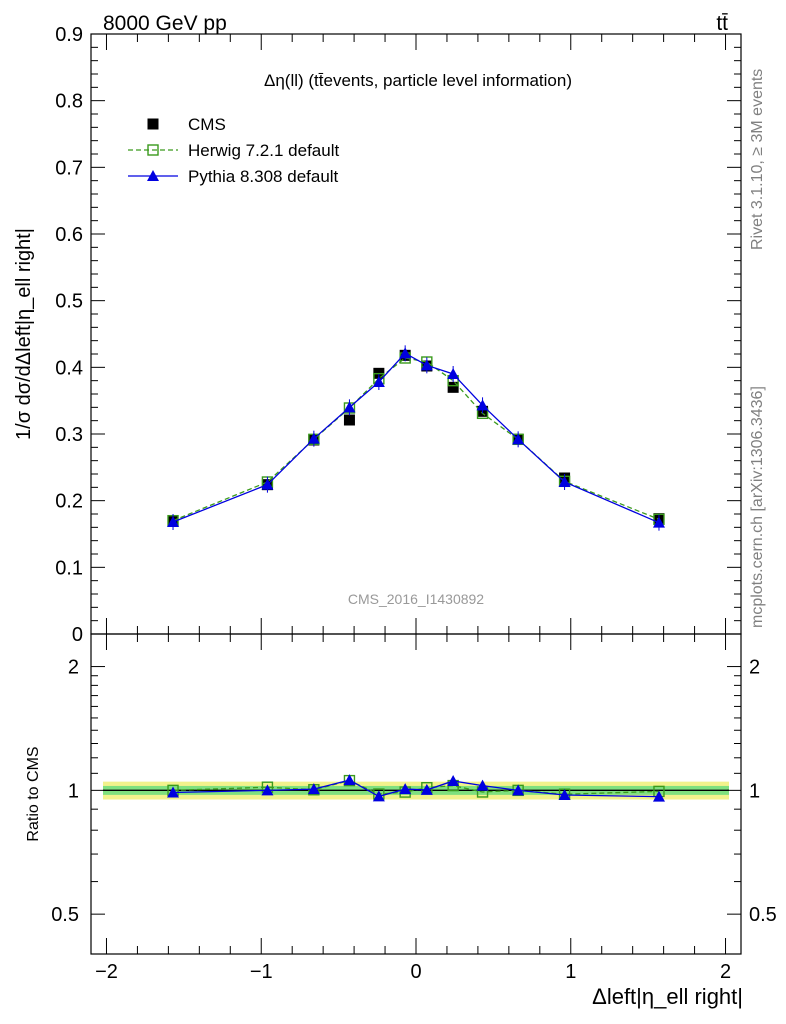 Image resolution: width=786 pixels, height=1024 pixels. Describe the element at coordinates (69, 168) in the screenshot. I see `y-tick-label: 0.7` at that location.